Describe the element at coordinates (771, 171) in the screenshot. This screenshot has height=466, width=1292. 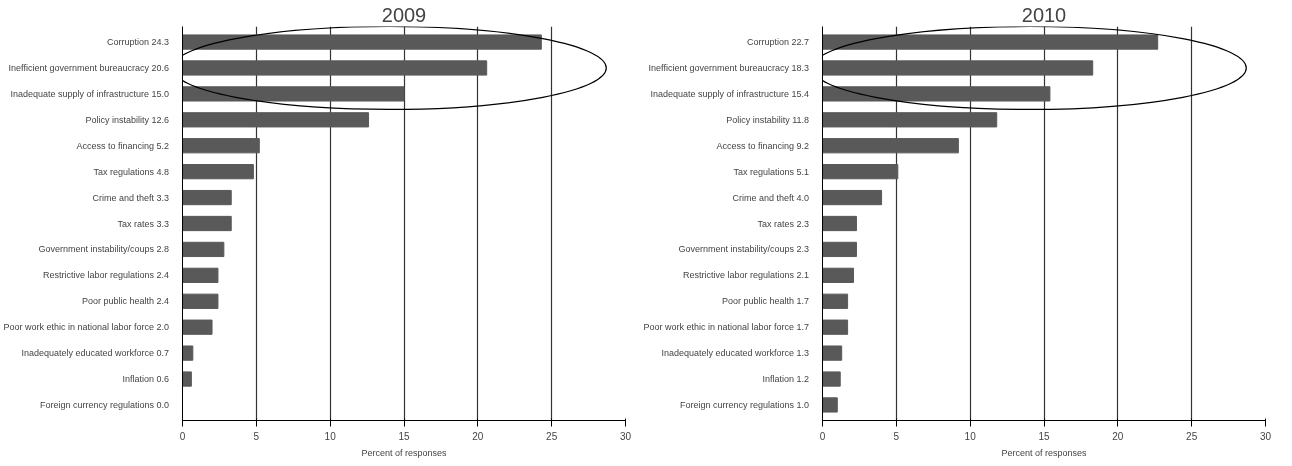
I see `category-label: Tax regulations 5.1` at that location.